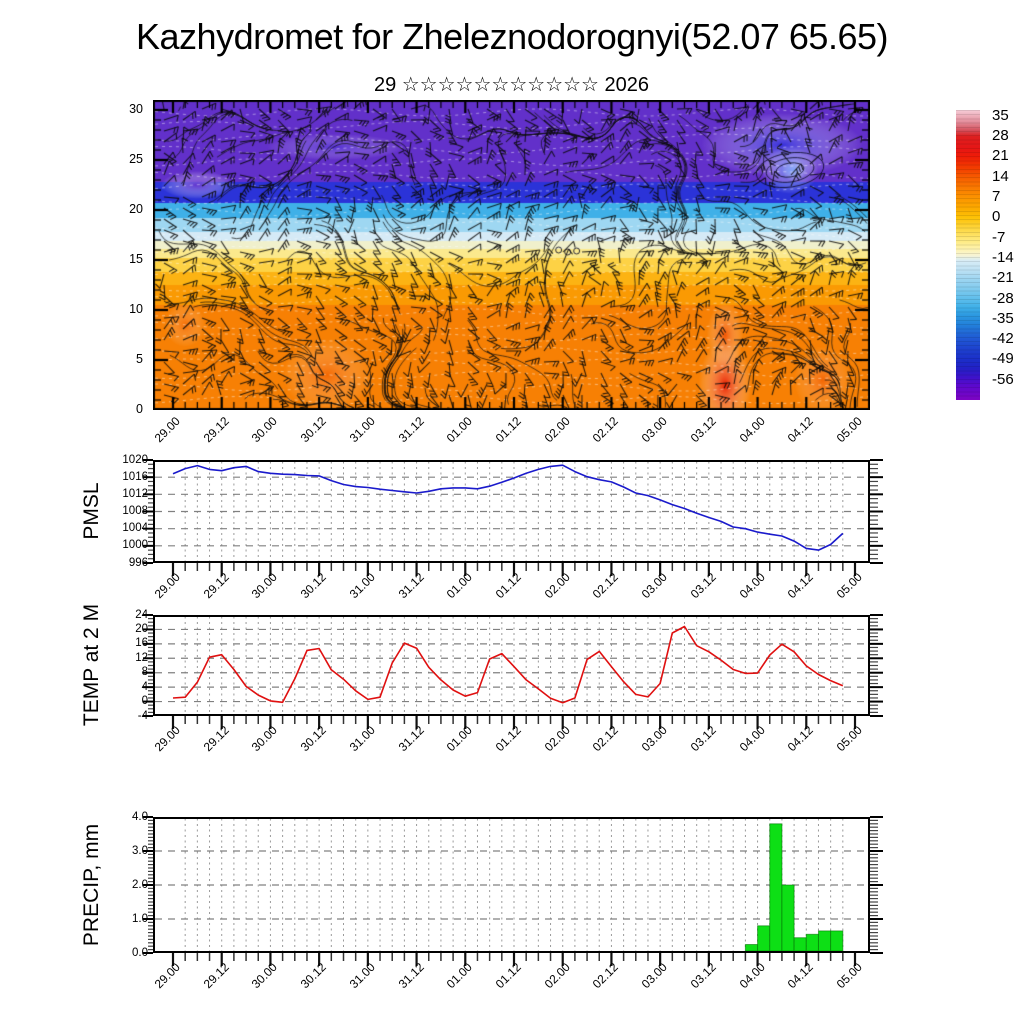 The image size is (1024, 1024). I want to click on colorbar-tick-label: -49, so click(1003, 359).